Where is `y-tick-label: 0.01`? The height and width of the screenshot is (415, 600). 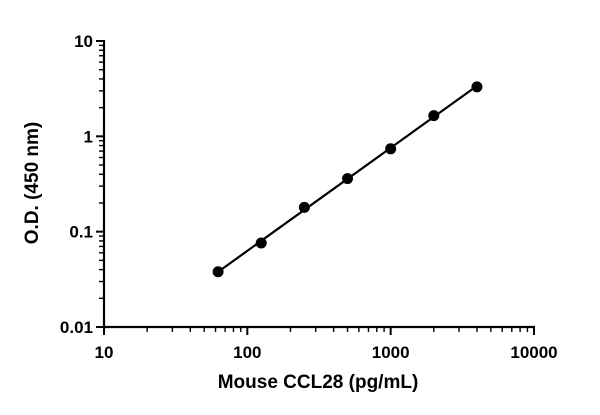
y-tick-label: 0.01 is located at coordinates (76, 327).